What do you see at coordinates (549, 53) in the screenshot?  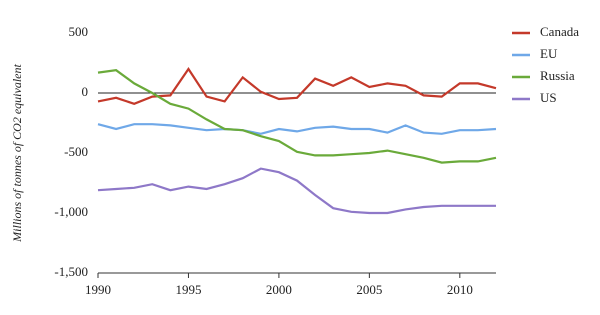 I see `legend-label: EU` at bounding box center [549, 53].